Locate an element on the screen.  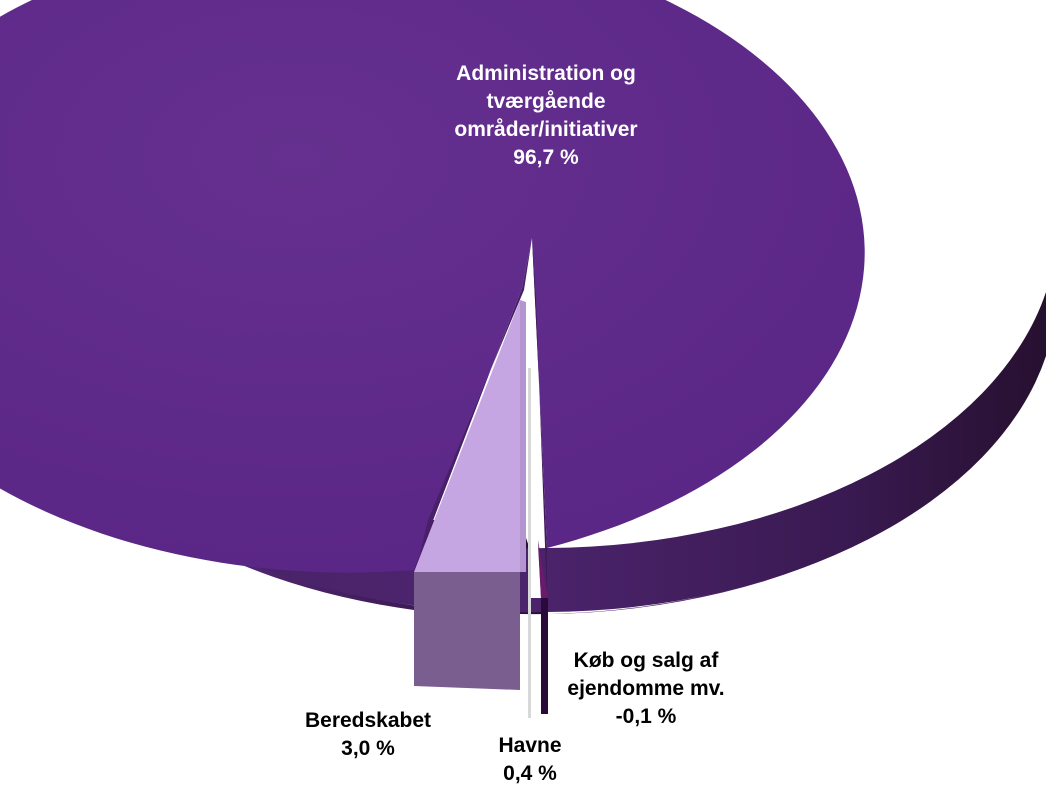
slice-havne-front is located at coordinates (544, 656).